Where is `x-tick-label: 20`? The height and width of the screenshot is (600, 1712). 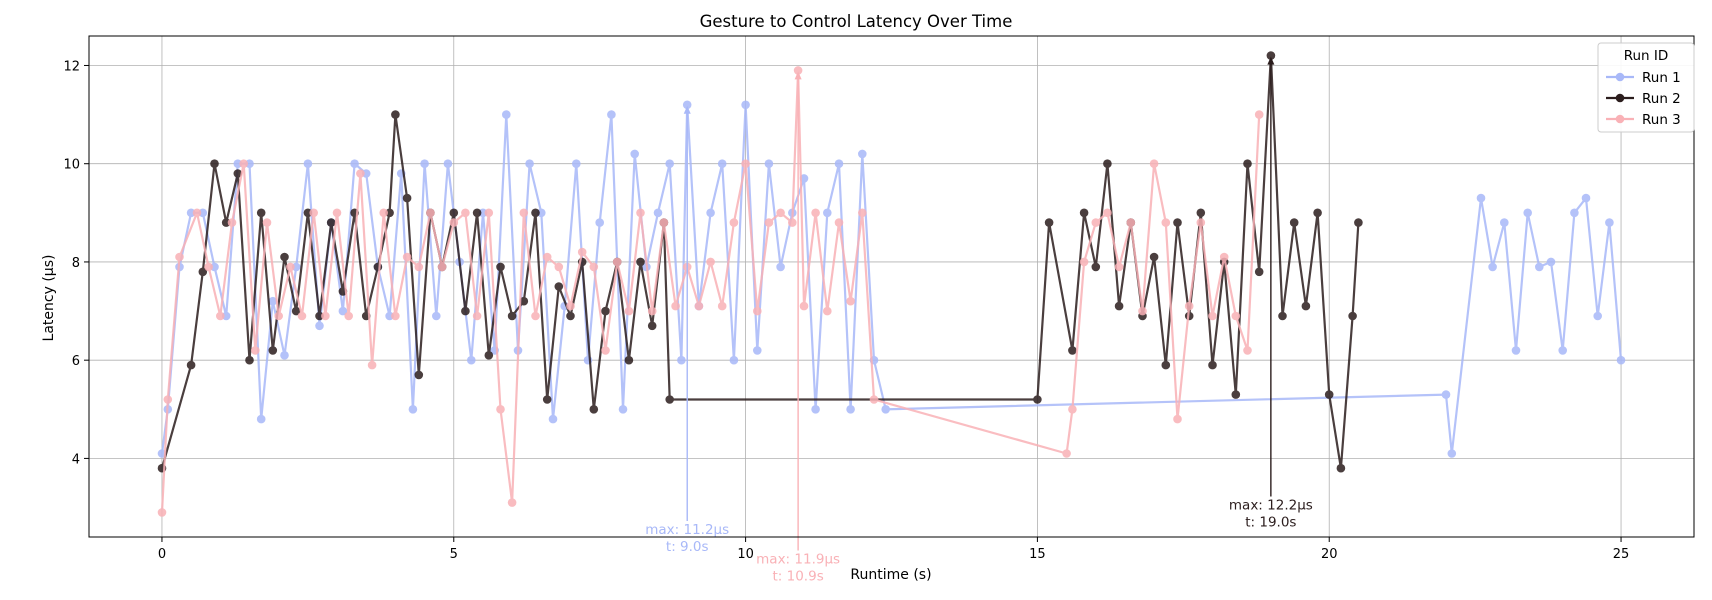
x-tick-label: 20 is located at coordinates (1329, 554).